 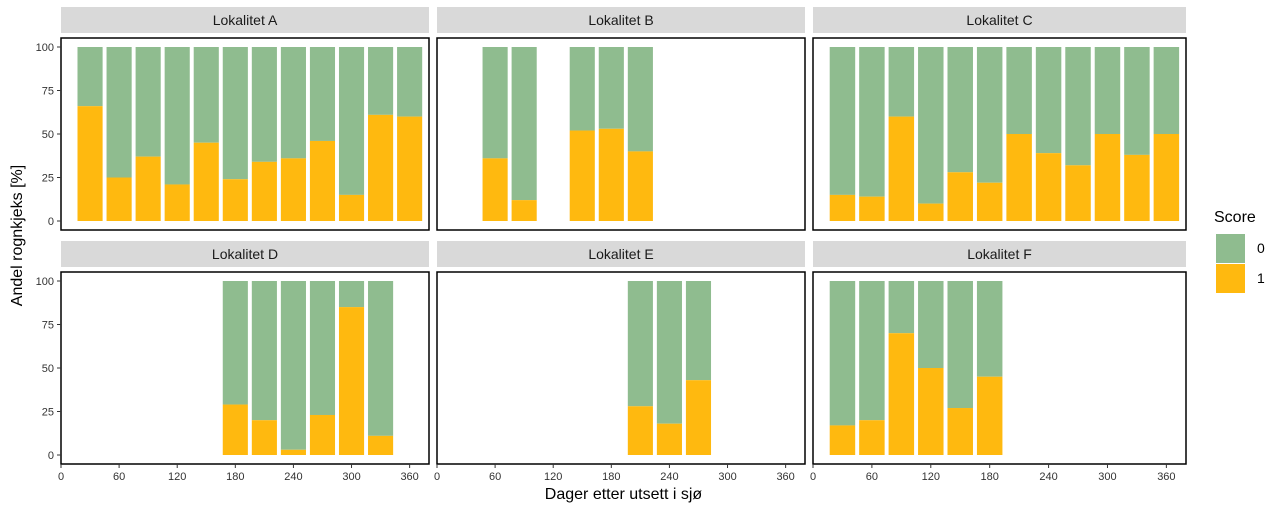 What do you see at coordinates (813, 477) in the screenshot?
I see `x-tick-label: 0` at bounding box center [813, 477].